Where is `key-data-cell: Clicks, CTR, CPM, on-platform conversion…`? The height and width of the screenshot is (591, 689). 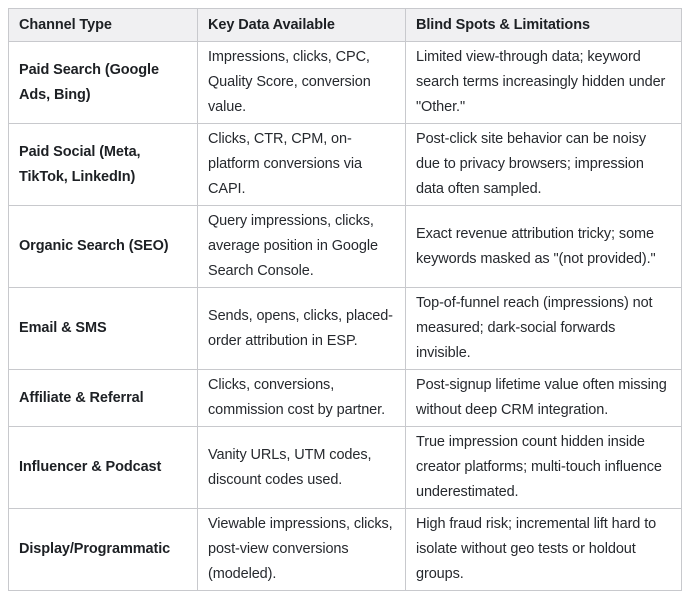
key-data-cell: Clicks, CTR, CPM, on-platform conversion… is located at coordinates (301, 164).